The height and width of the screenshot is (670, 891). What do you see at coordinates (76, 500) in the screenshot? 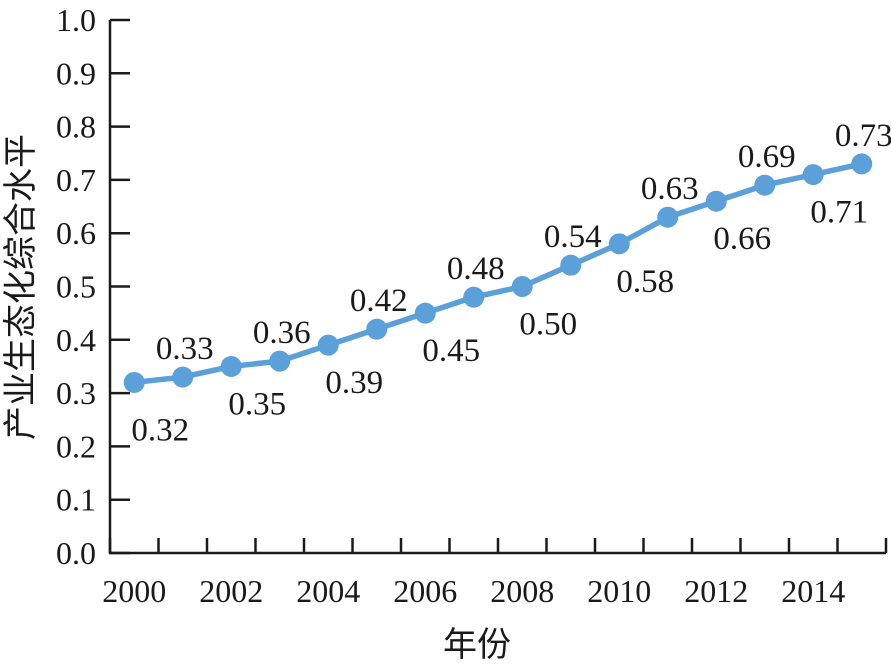
I see `y-tick-label: 0.1` at bounding box center [76, 500].